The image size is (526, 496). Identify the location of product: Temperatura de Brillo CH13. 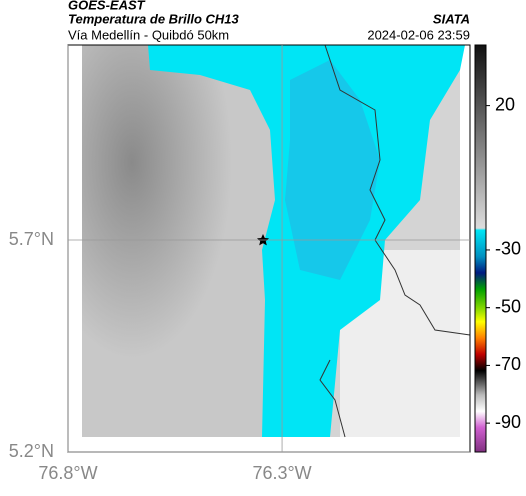
(154, 18).